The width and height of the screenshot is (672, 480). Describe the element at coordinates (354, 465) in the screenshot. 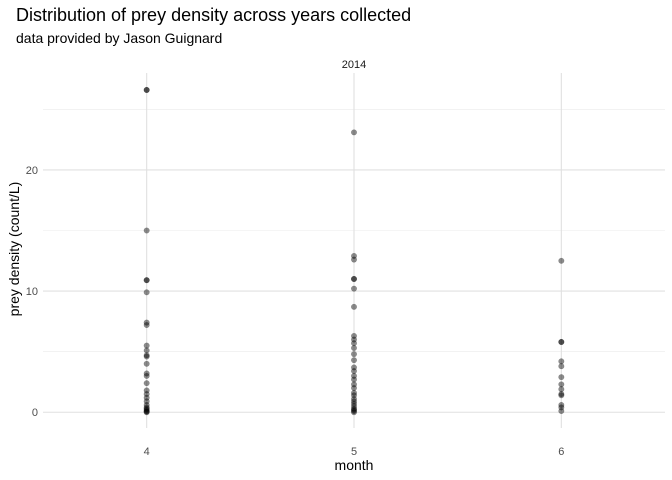

I see `x-axis-title: month` at that location.